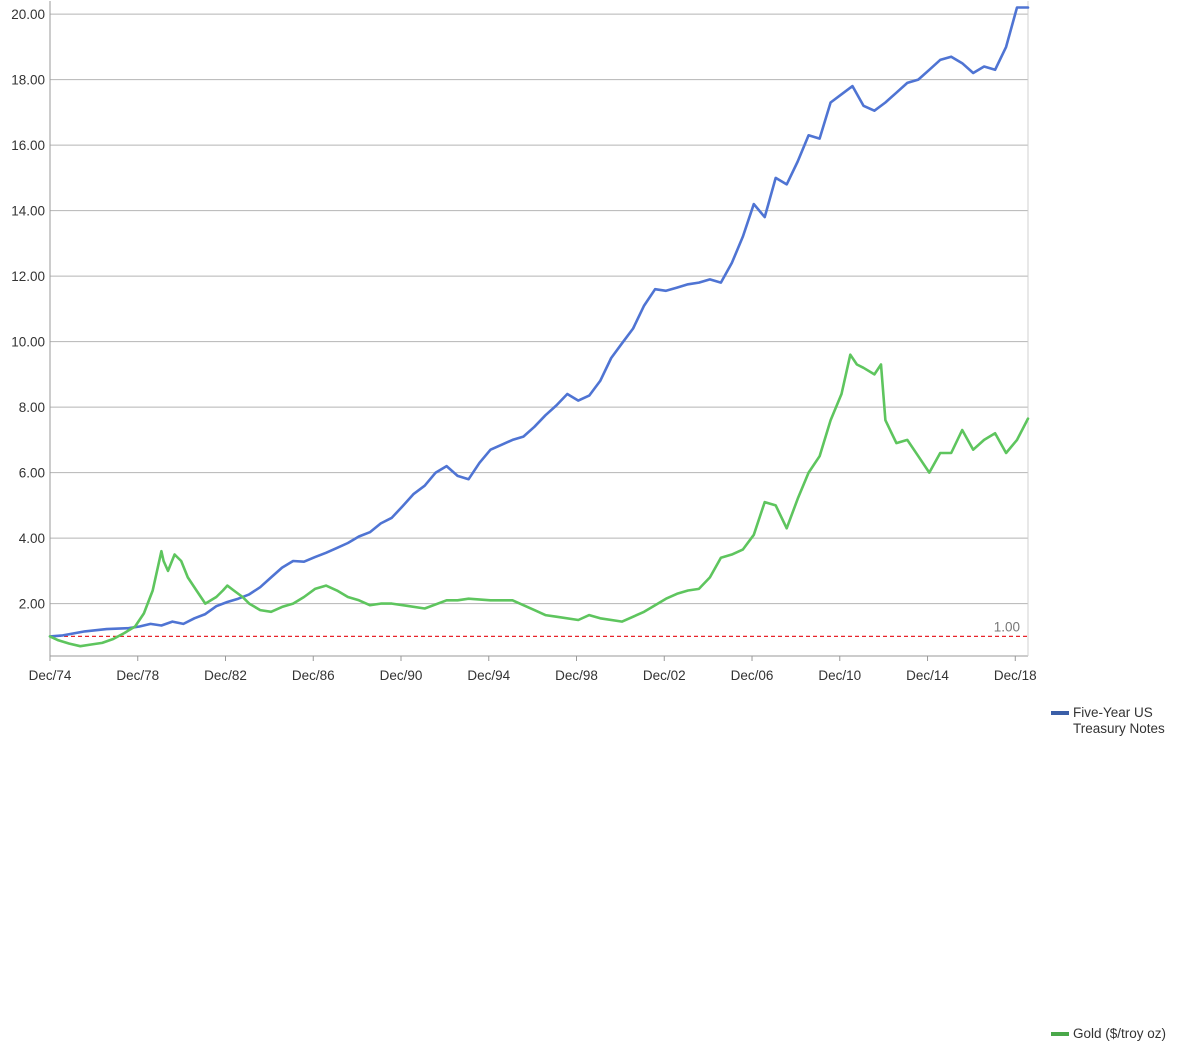 The height and width of the screenshot is (1042, 1186). What do you see at coordinates (28, 80) in the screenshot?
I see `y-tick-label-8: 18.00` at bounding box center [28, 80].